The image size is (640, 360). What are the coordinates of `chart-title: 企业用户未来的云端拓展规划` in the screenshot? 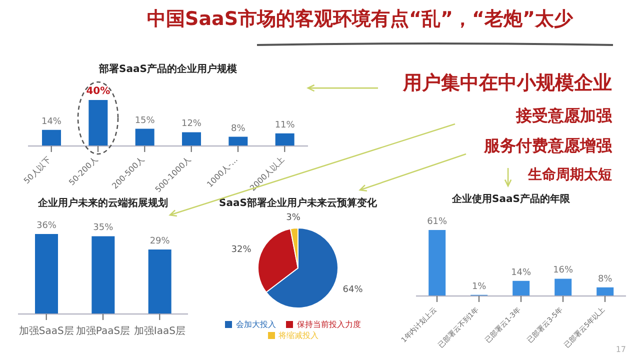 It's located at (103, 203).